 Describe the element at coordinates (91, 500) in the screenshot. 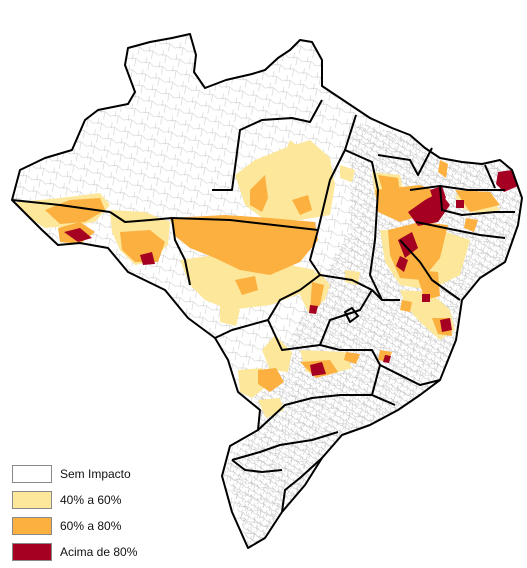

I see `legend-label: 40% a 60%` at that location.